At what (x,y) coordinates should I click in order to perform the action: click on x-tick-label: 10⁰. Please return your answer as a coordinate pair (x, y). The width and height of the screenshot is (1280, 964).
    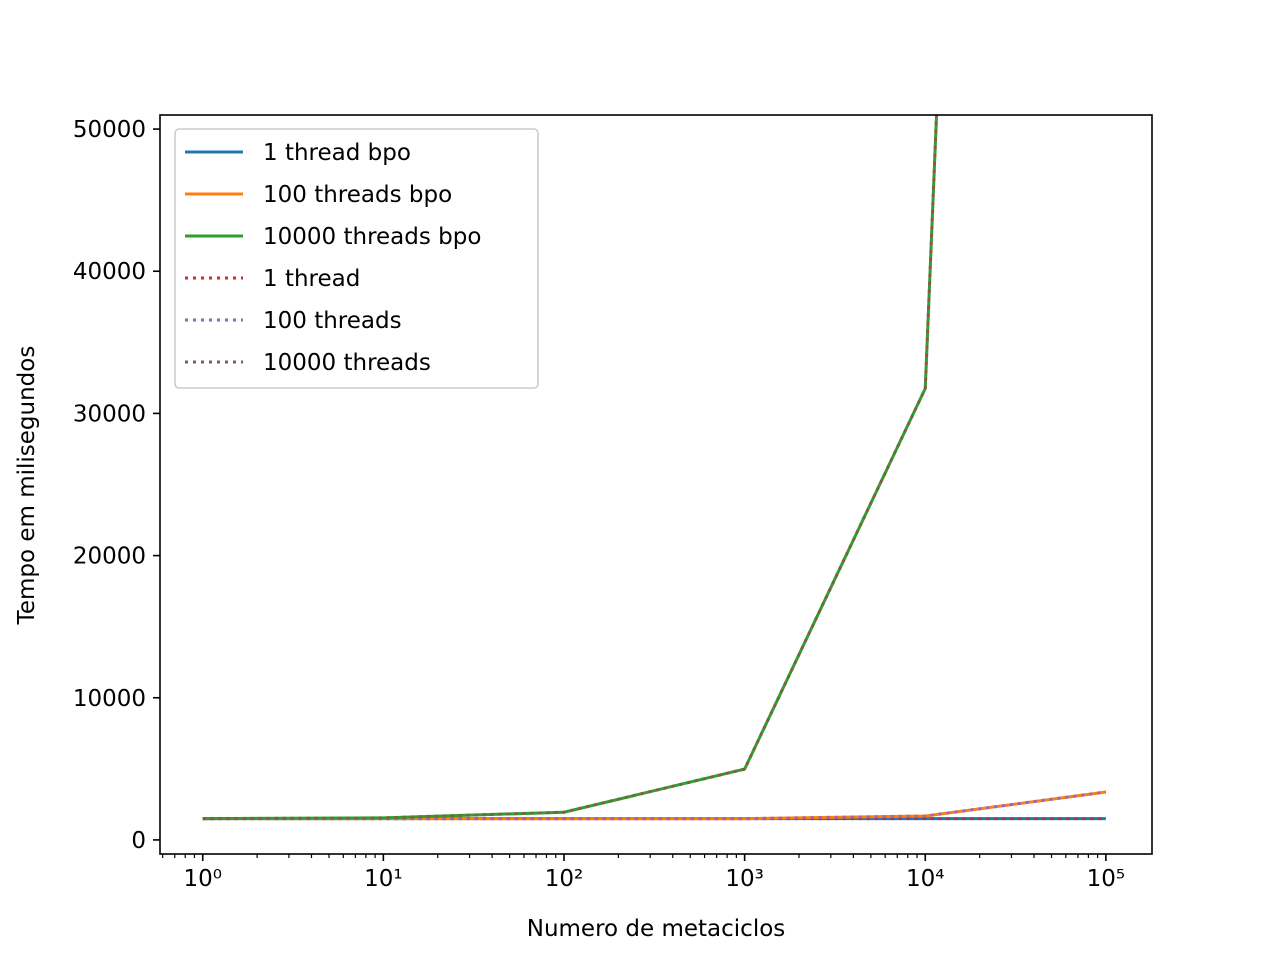
    Looking at the image, I should click on (202, 879).